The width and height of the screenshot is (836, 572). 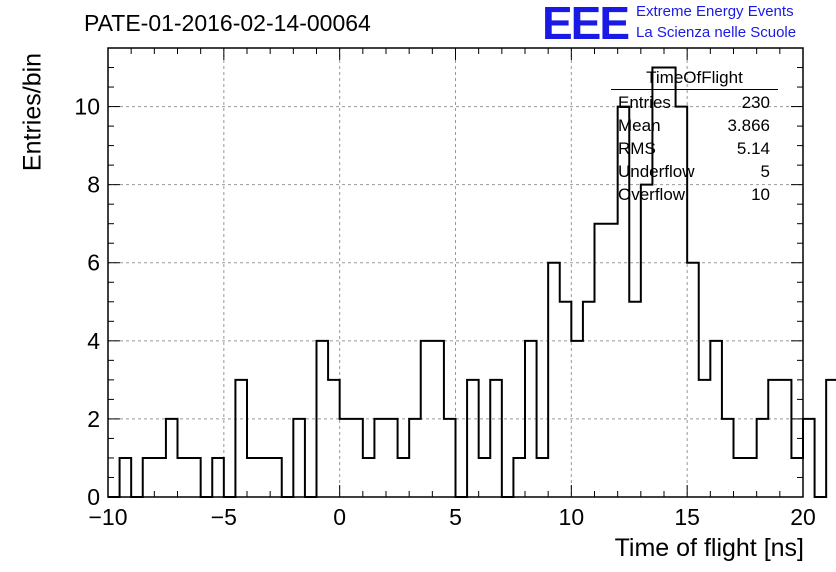 What do you see at coordinates (715, 11) in the screenshot?
I see `logo-line-1: Extreme Energy Events` at bounding box center [715, 11].